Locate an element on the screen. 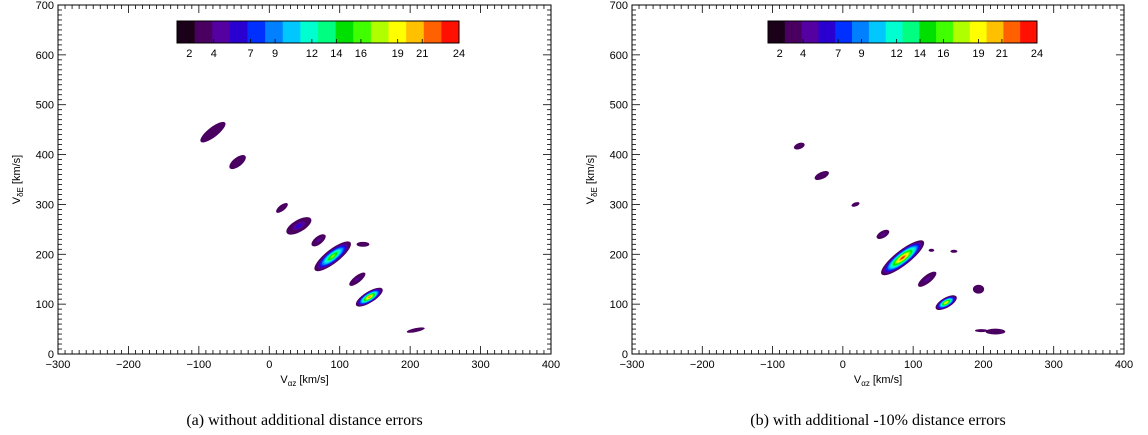 This screenshot has height=435, width=1148. caption: (b) with additional -10% distance errors is located at coordinates (877, 420).